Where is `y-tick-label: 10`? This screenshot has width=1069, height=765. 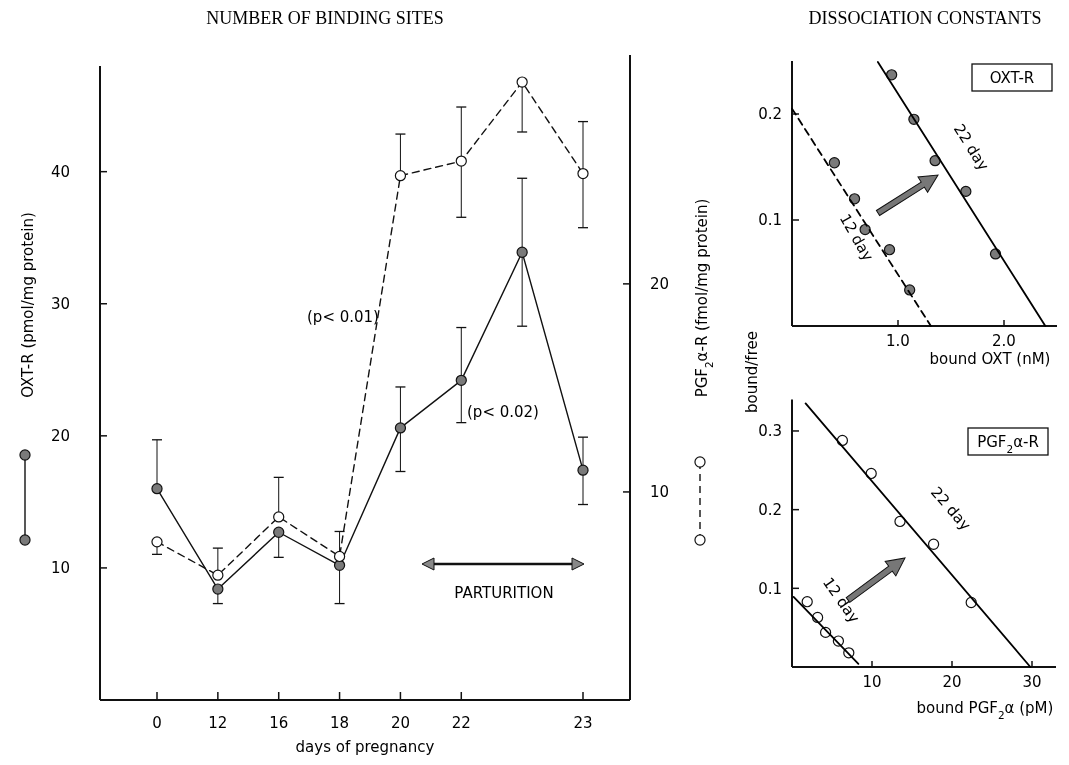 y-tick-label: 10 is located at coordinates (60, 568).